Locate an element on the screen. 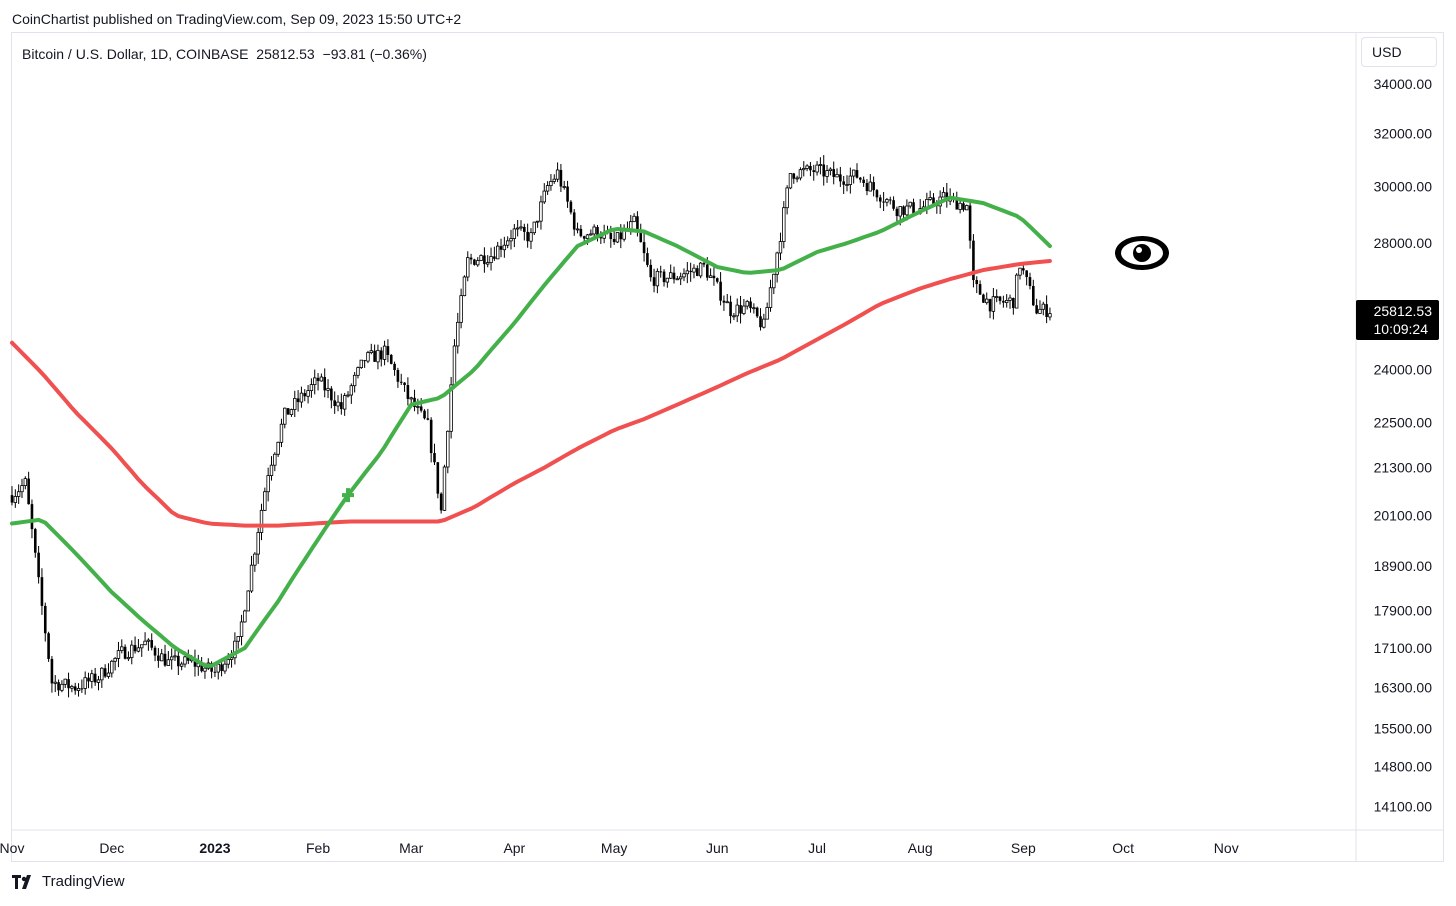 The image size is (1456, 906). x-tick-label: Jun is located at coordinates (717, 848).